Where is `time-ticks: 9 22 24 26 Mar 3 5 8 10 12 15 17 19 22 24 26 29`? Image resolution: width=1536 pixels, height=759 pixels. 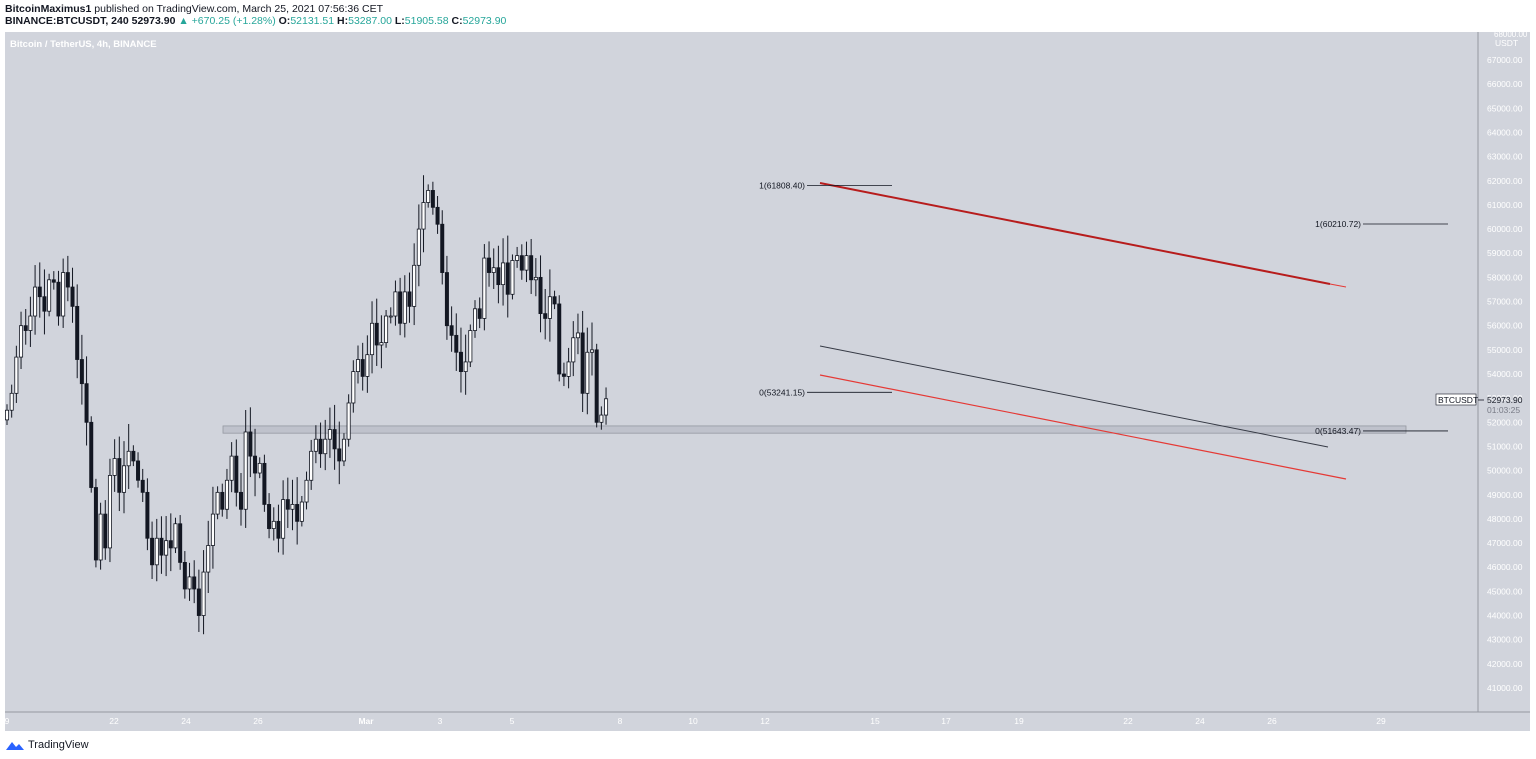
time-ticks: 9 22 24 26 Mar 3 5 8 10 12 15 17 19 22 24 26 29 is located at coordinates (695, 721).